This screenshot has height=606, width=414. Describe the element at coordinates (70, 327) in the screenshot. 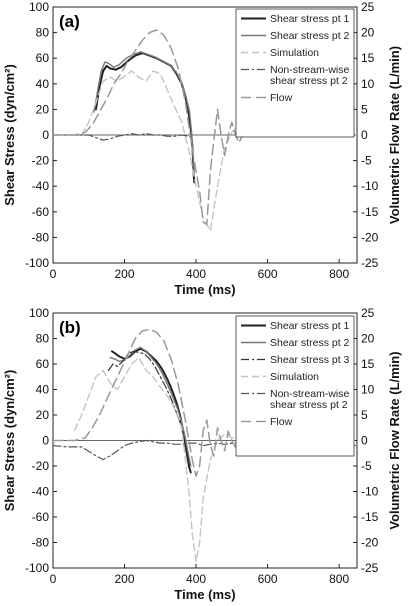

I see `panel-label: (b)` at that location.